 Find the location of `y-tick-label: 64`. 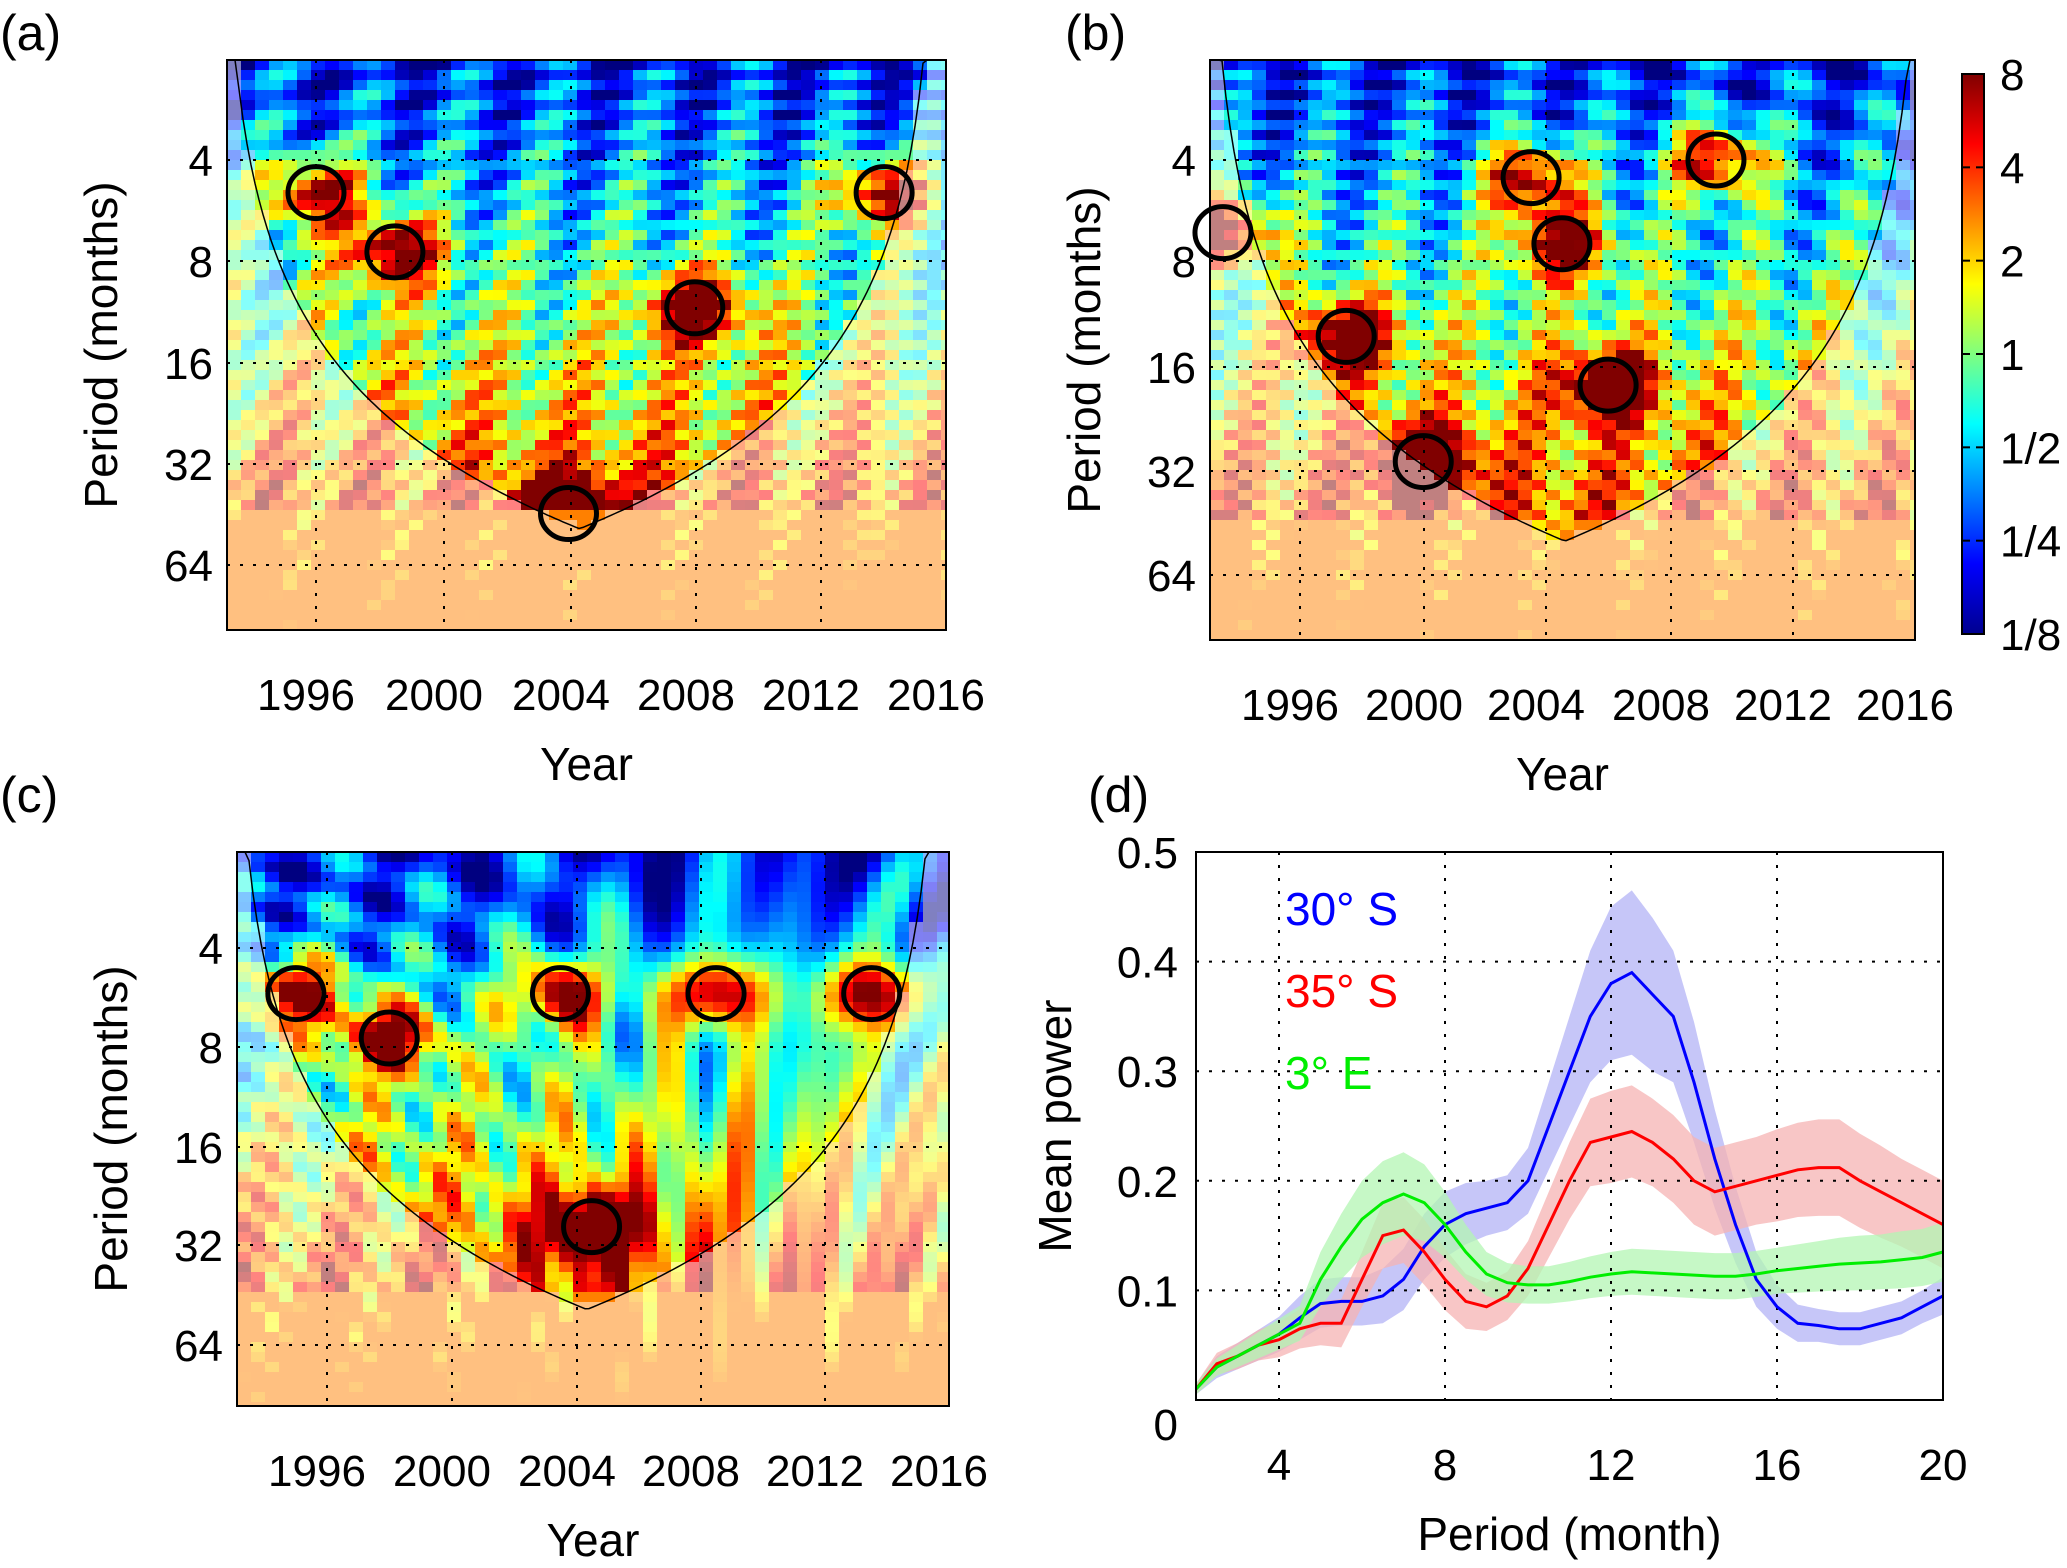

y-tick-label: 64 is located at coordinates (188, 566).